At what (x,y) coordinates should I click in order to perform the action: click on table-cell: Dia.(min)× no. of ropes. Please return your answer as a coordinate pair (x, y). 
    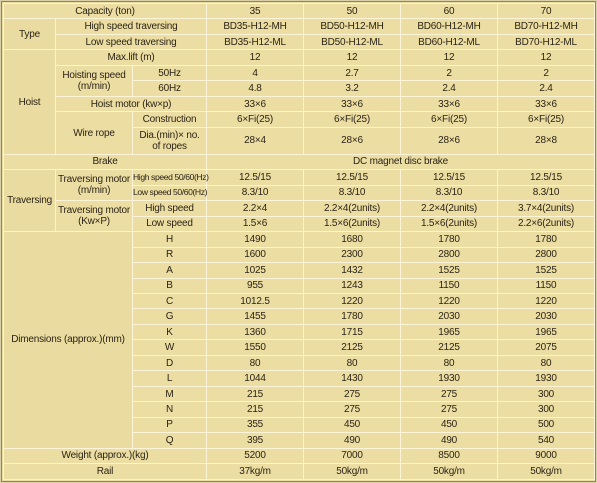
    Looking at the image, I should click on (169, 140).